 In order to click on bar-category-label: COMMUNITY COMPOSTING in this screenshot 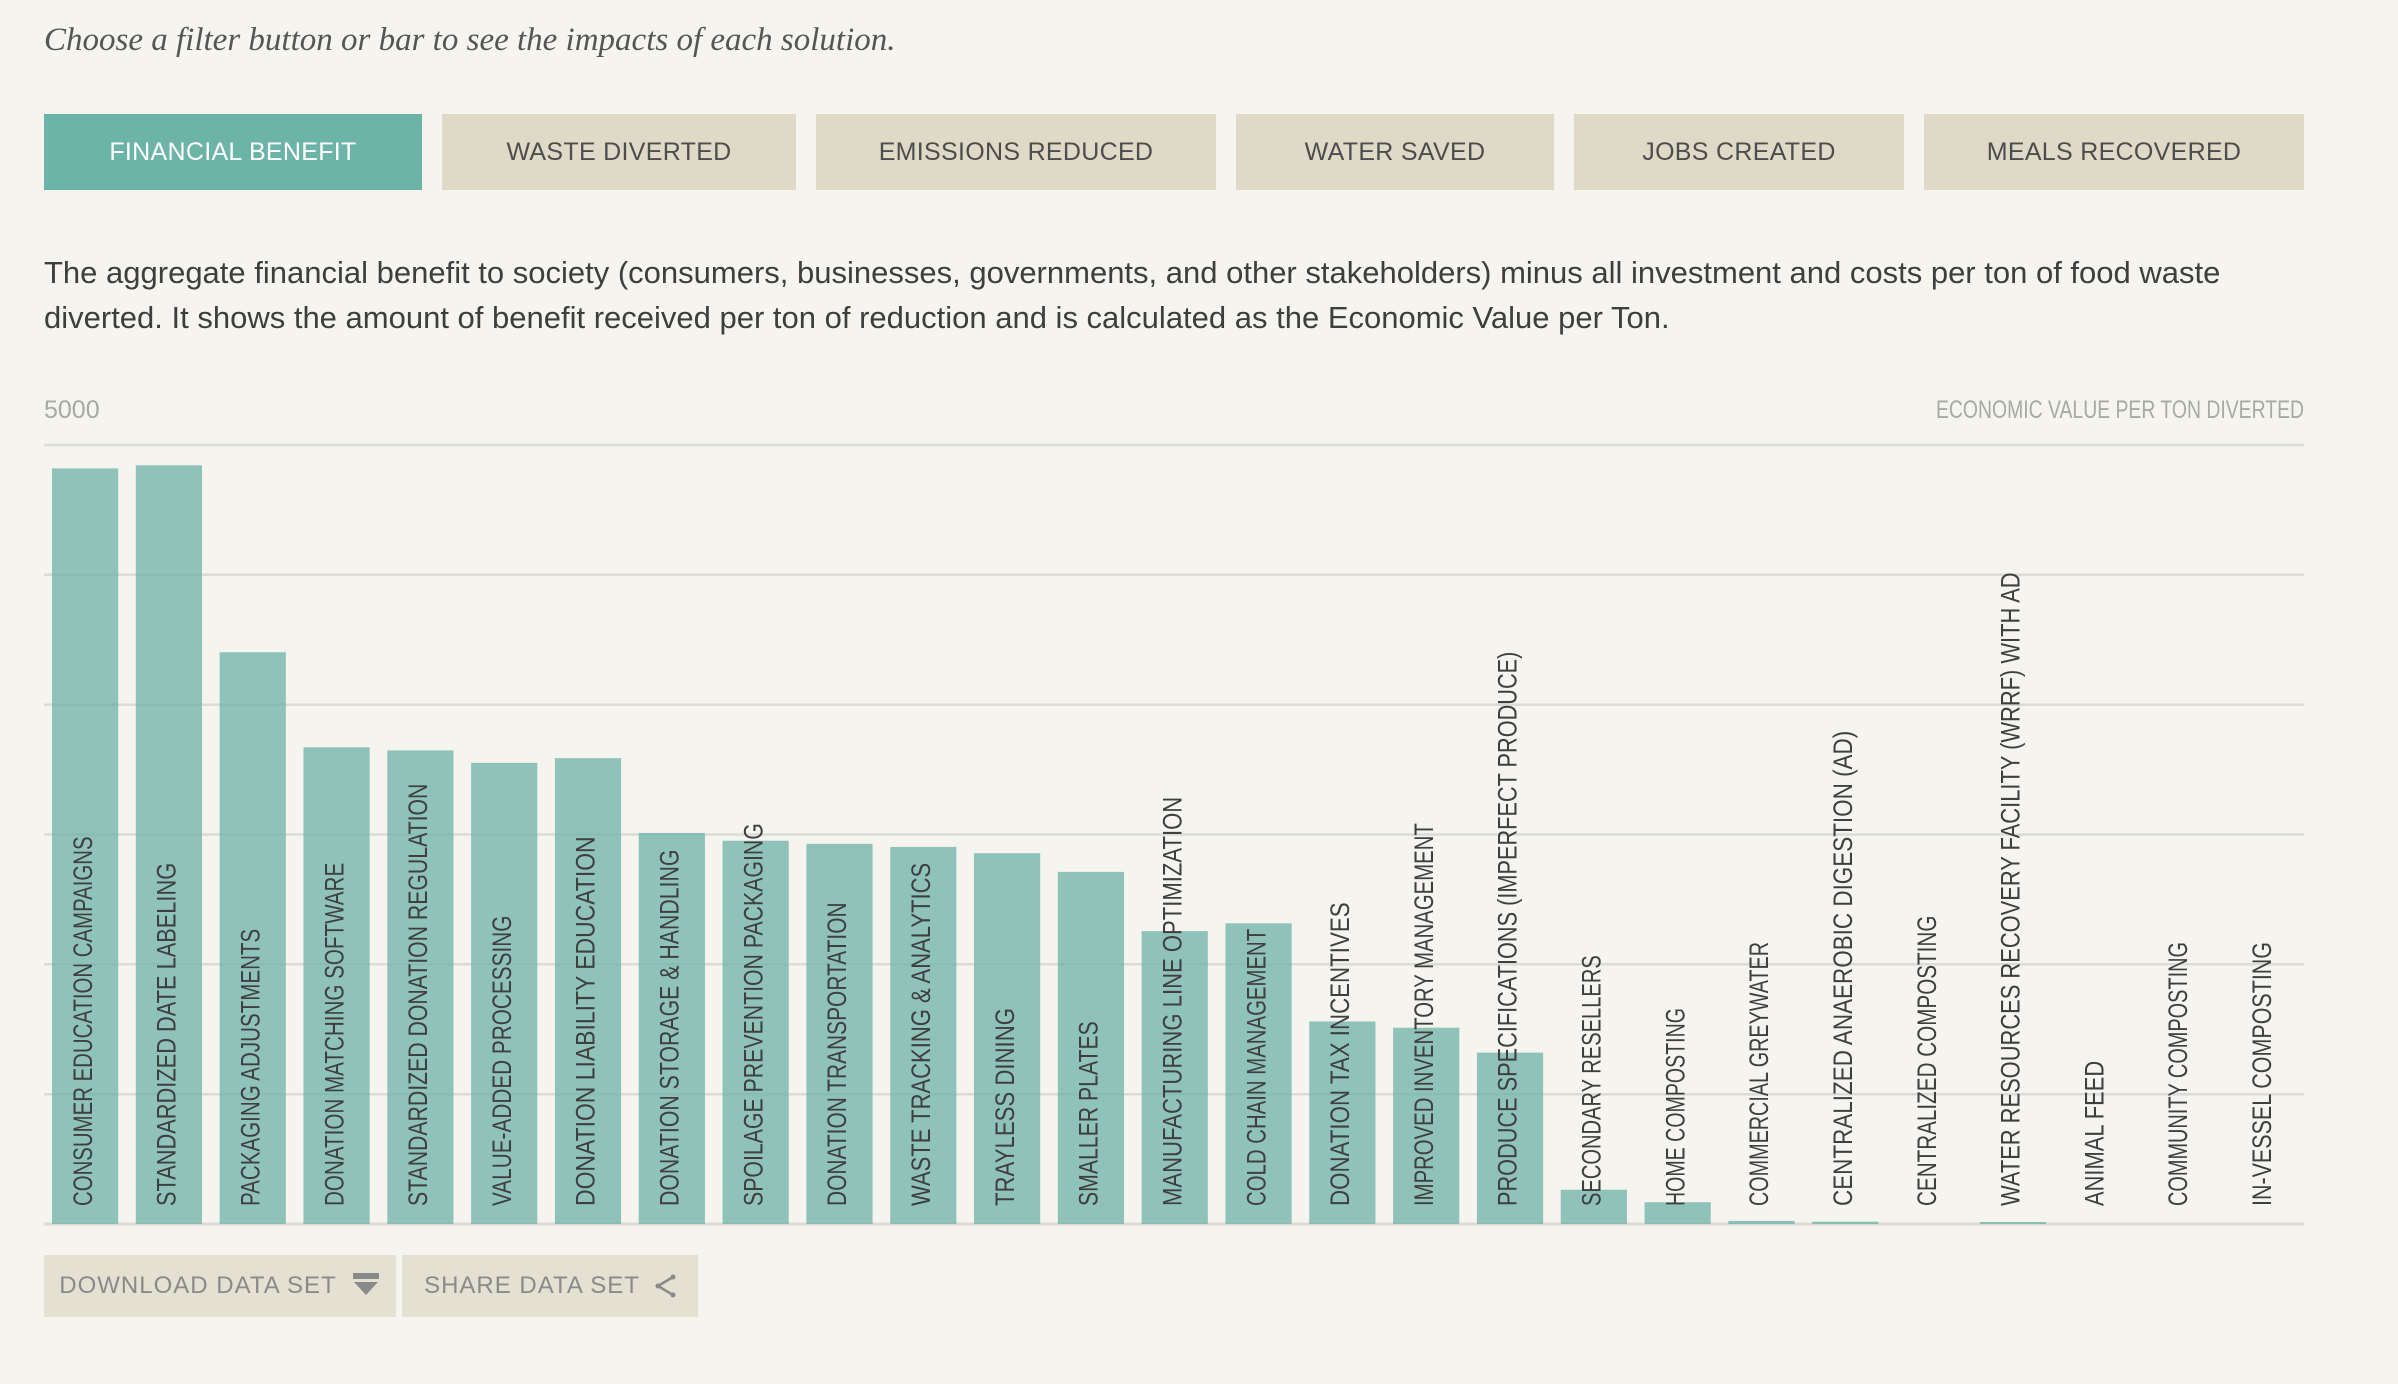, I will do `click(2178, 1074)`.